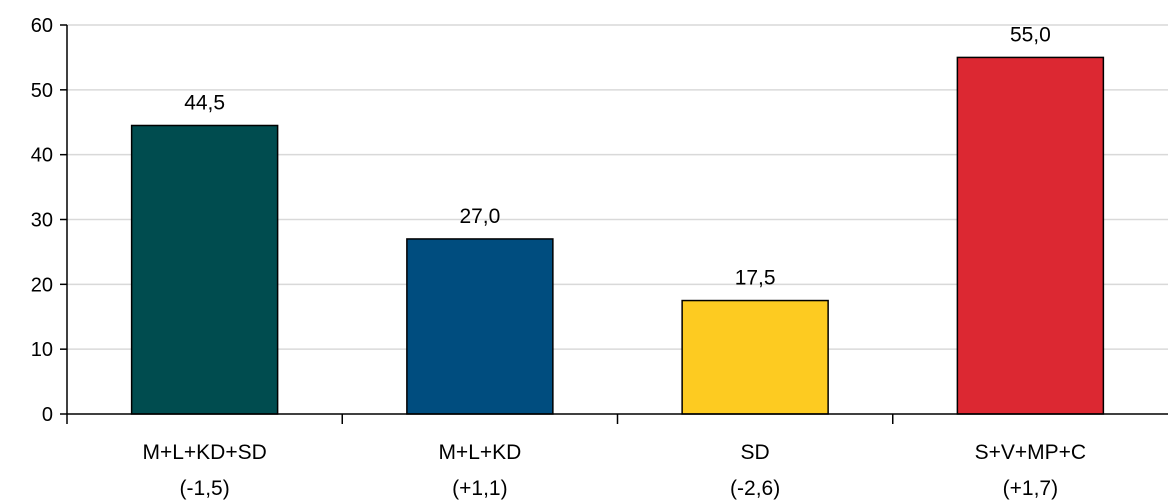 This screenshot has width=1168, height=502. I want to click on y-tick-label: 40, so click(42, 156).